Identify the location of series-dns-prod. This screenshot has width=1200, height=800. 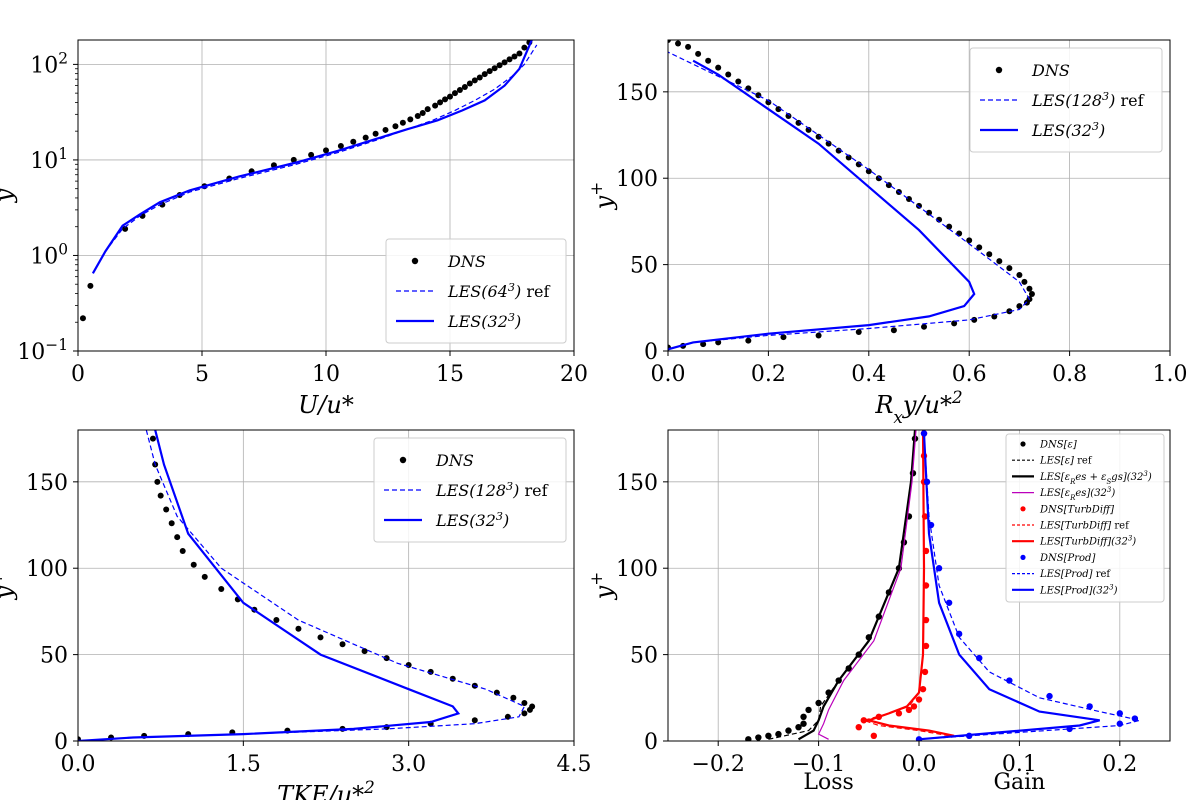
(1027, 585).